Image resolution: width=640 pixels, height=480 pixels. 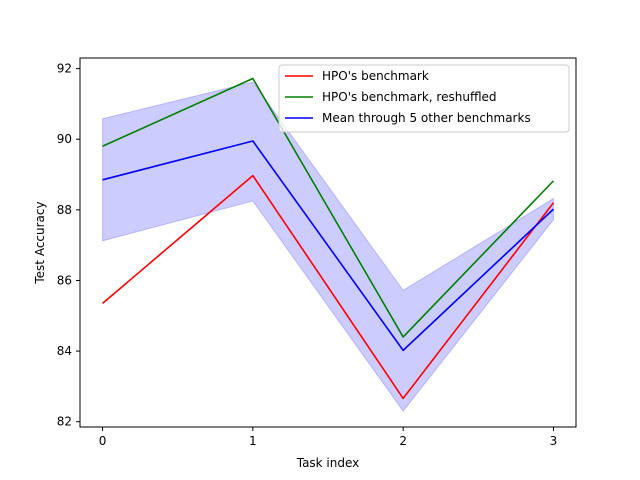 I want to click on y-tick-label: 86, so click(x=64, y=280).